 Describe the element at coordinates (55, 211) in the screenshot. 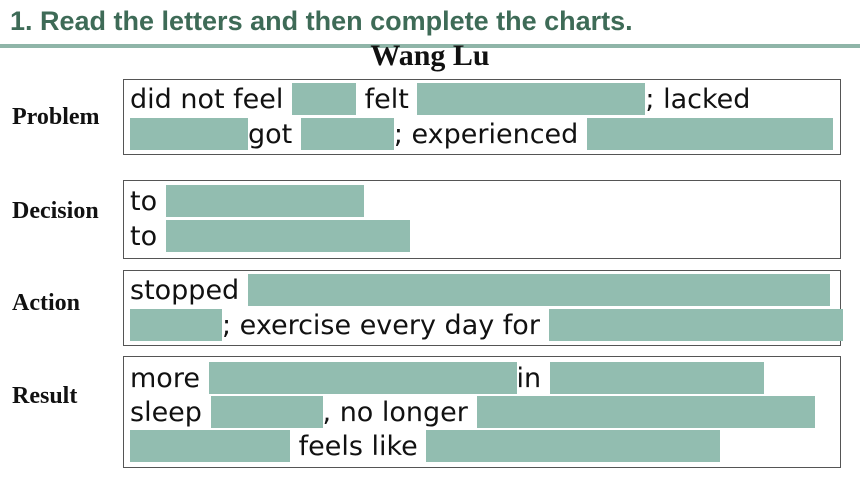

I see `decision-label: Decision` at that location.